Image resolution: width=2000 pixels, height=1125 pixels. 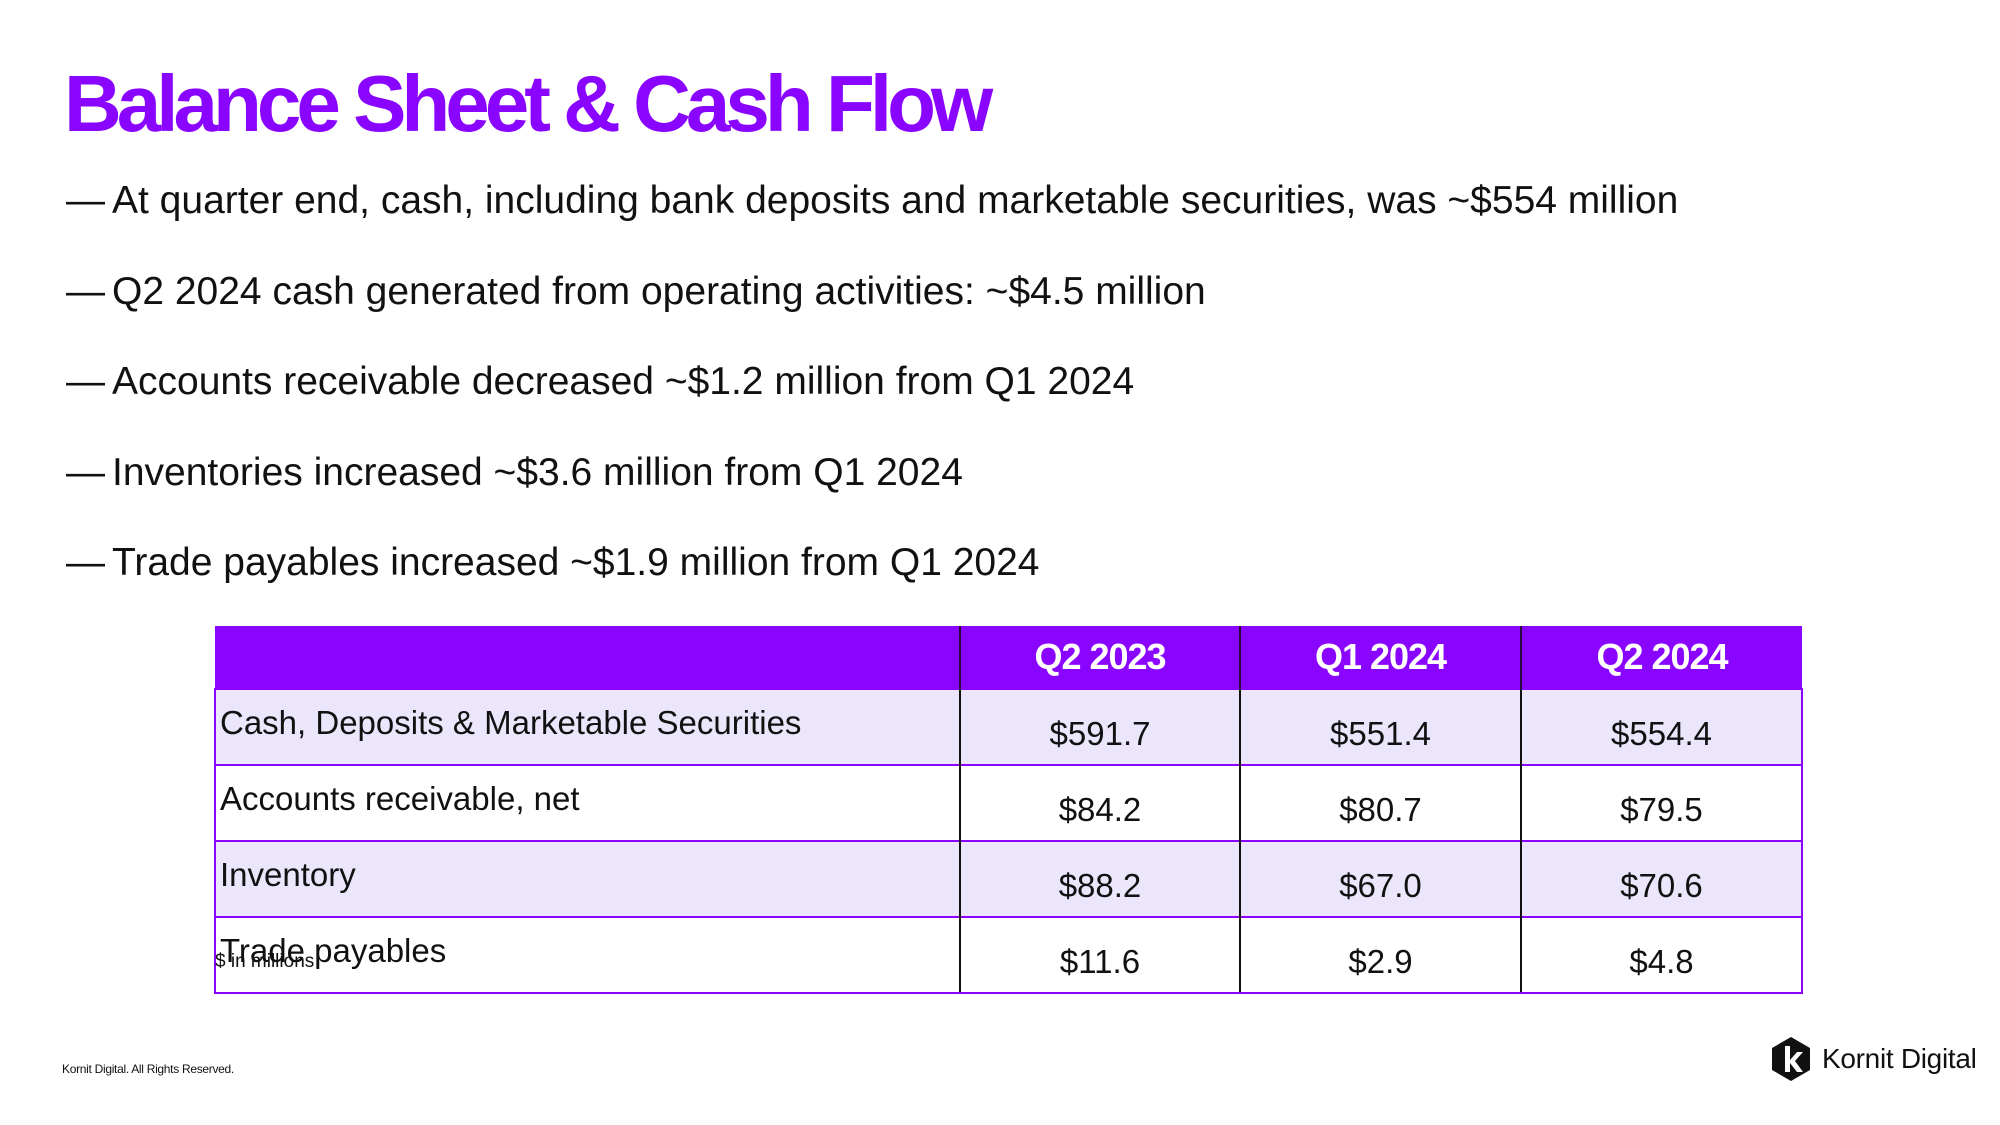 I want to click on table-cell: $84.2, so click(x=1099, y=802).